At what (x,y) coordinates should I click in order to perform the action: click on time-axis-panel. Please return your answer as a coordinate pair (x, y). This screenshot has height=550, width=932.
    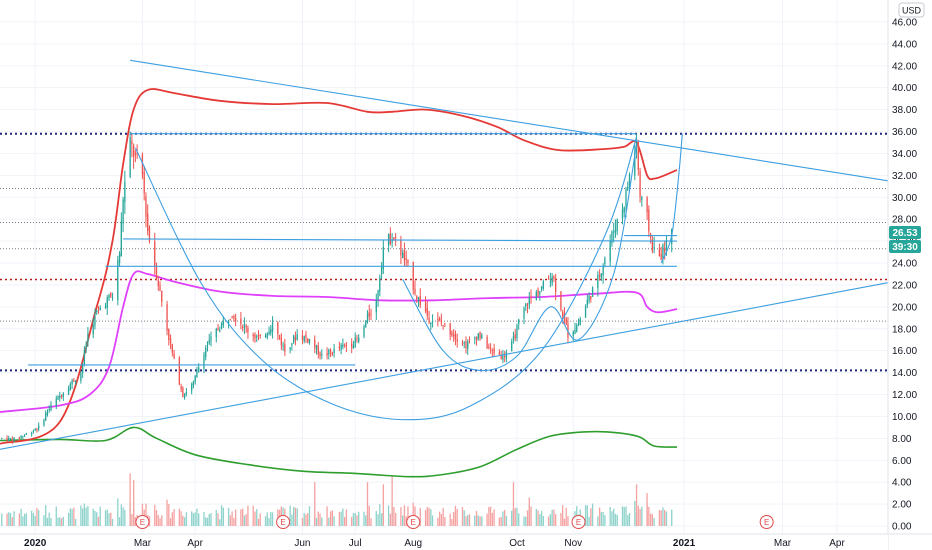
    Looking at the image, I should click on (444, 542).